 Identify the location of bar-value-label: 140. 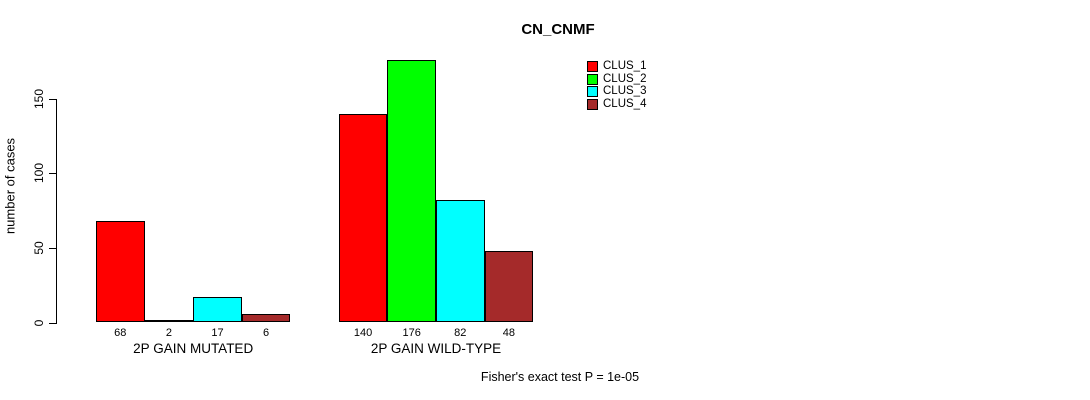
(363, 332).